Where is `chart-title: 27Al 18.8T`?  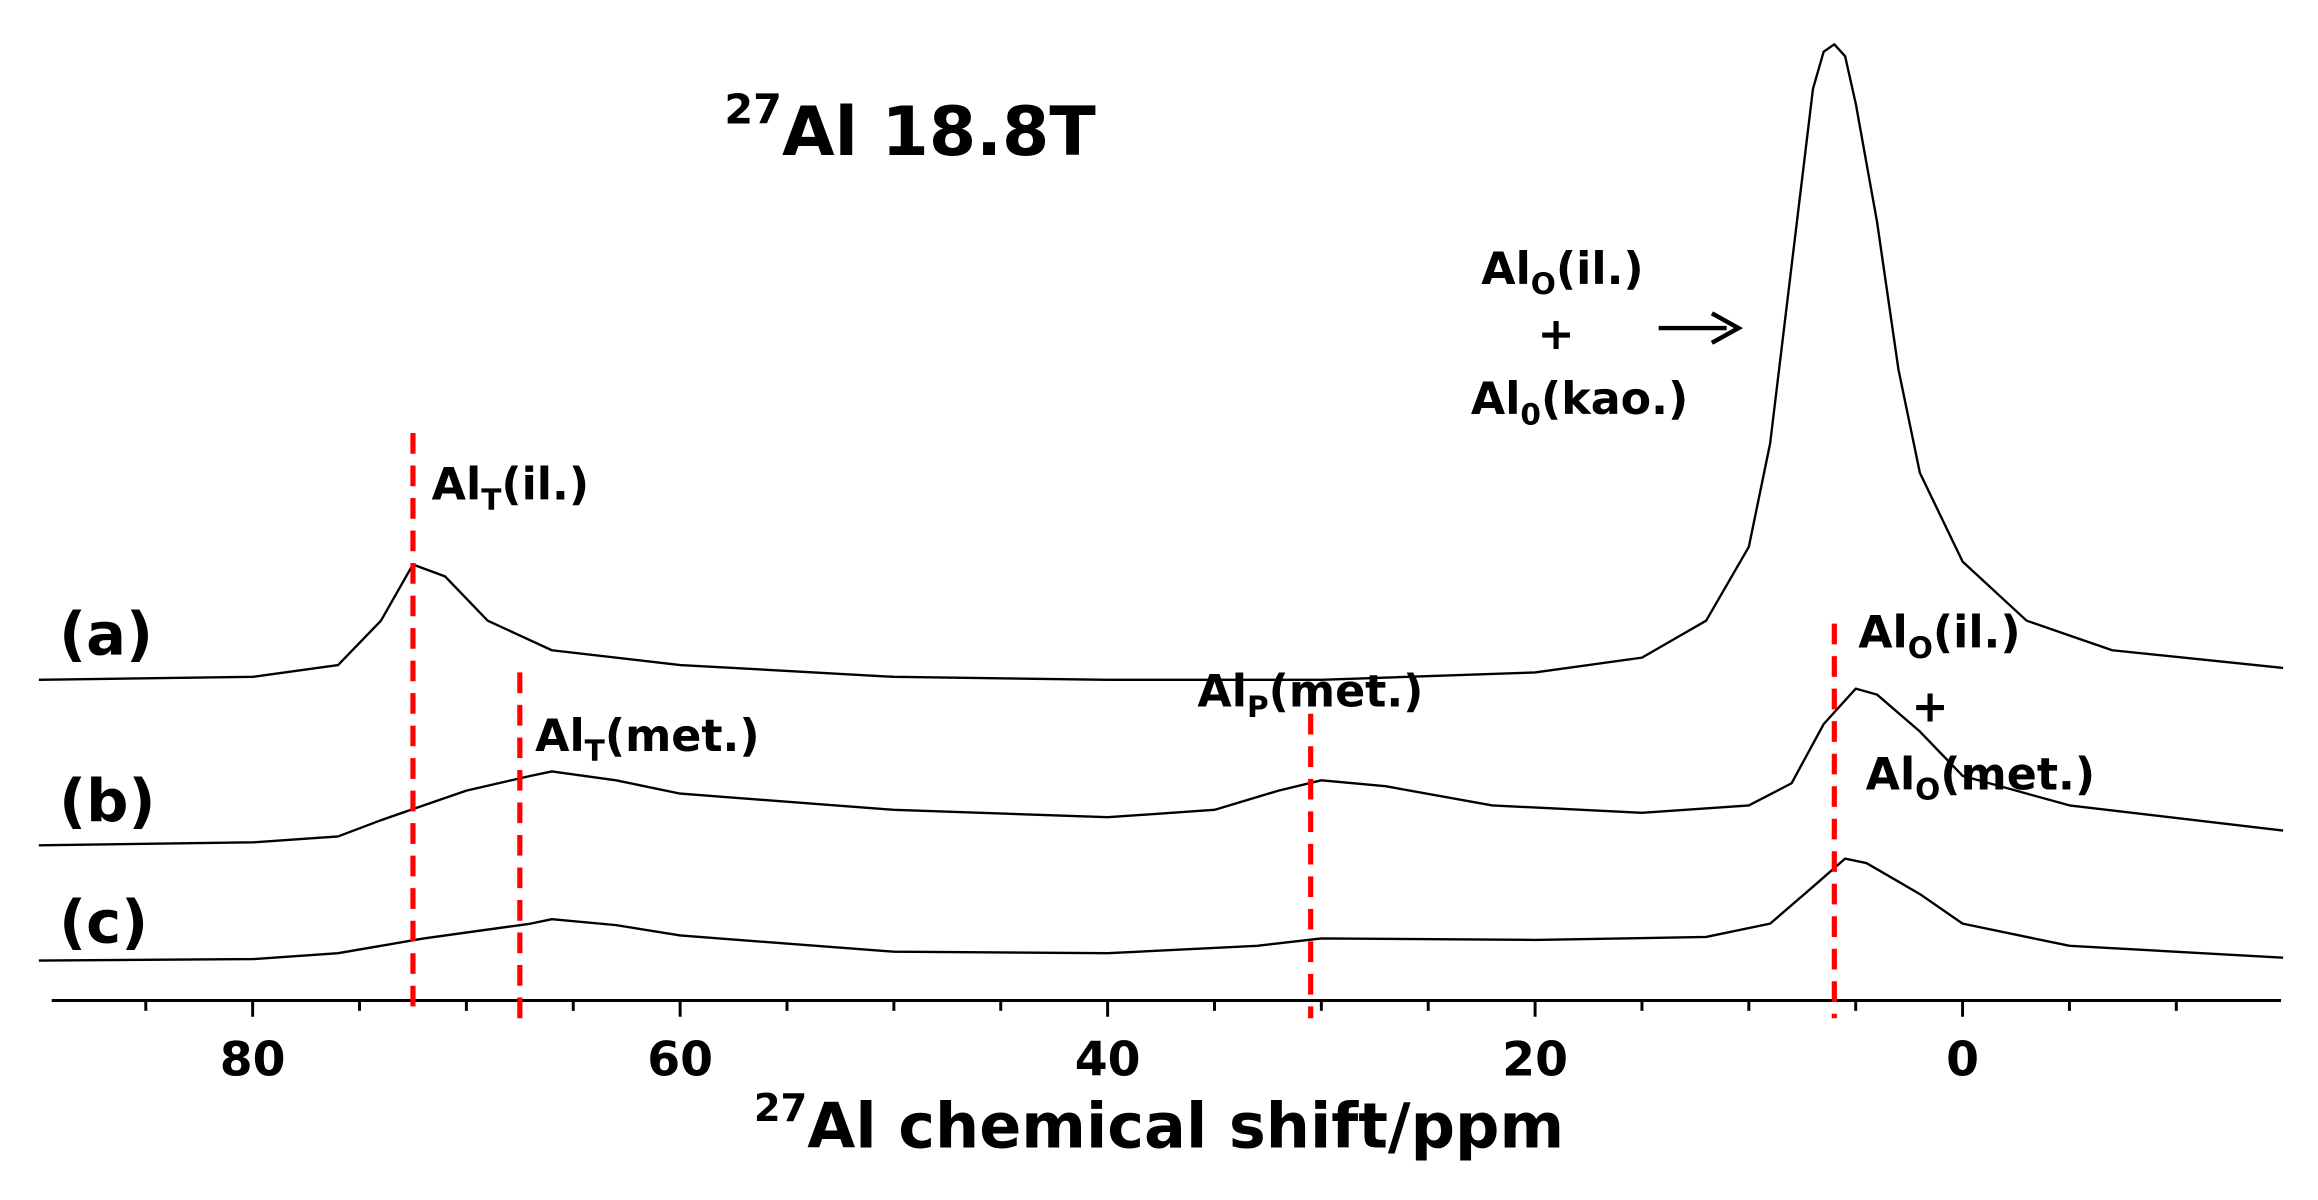 chart-title: 27Al 18.8T is located at coordinates (910, 128).